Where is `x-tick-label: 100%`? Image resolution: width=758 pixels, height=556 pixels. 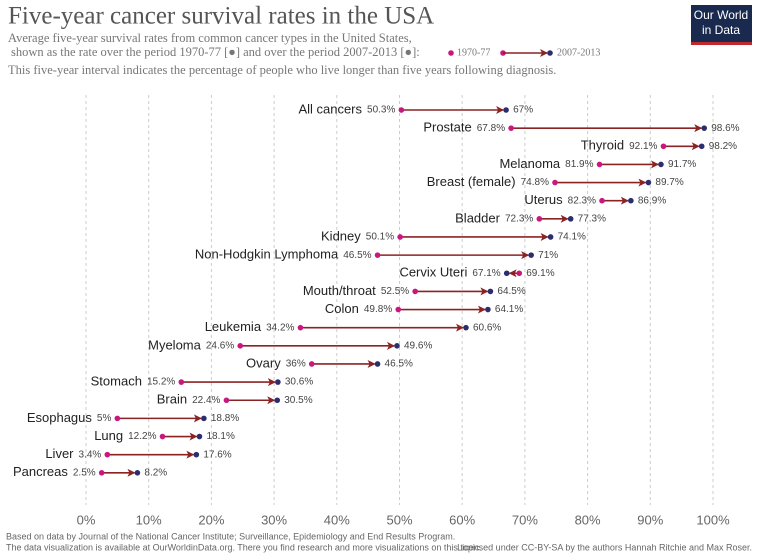 x-tick-label: 100% is located at coordinates (713, 519).